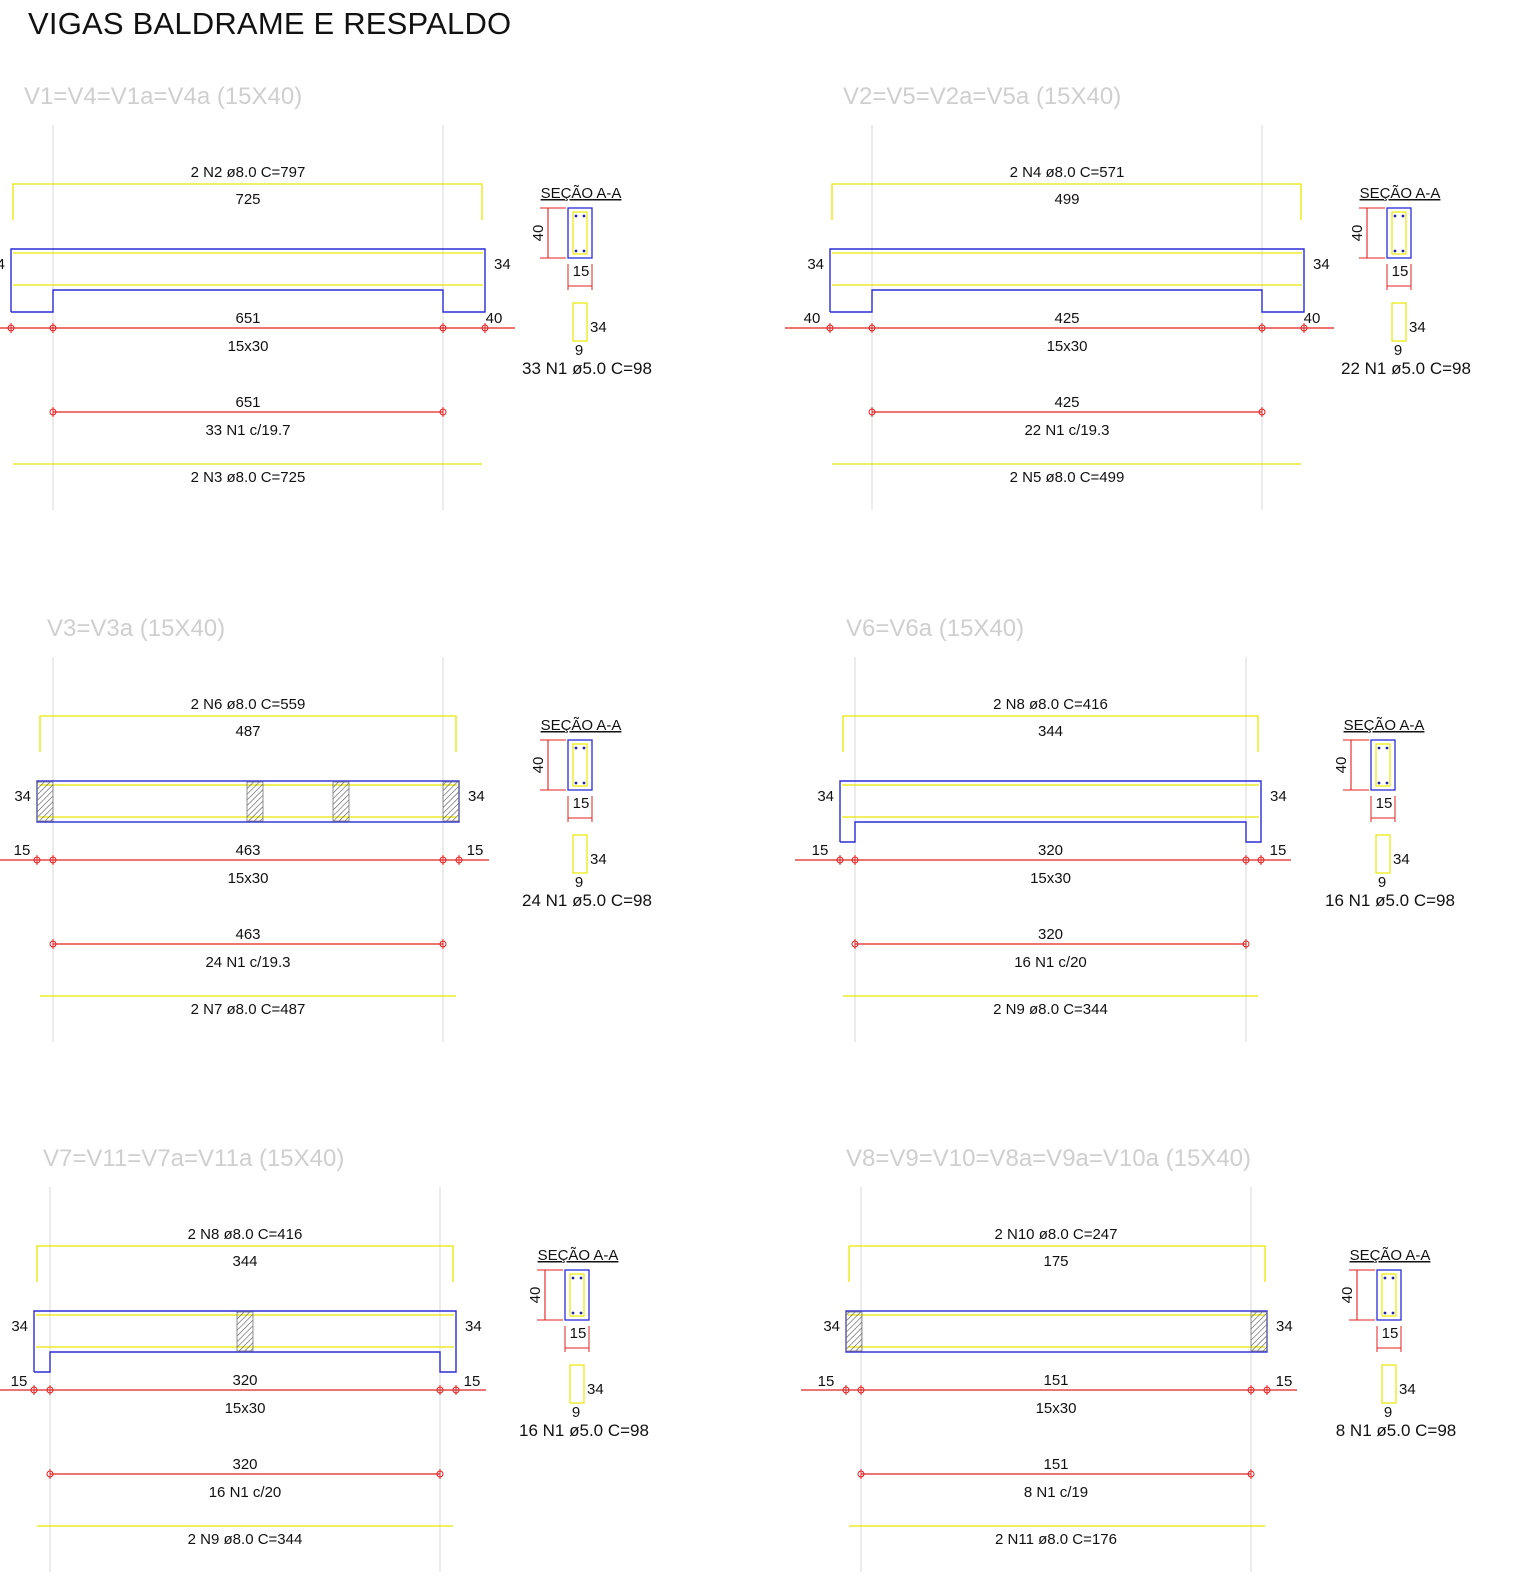 The width and height of the screenshot is (1527, 1579). What do you see at coordinates (1406, 368) in the screenshot?
I see `stirrup-count-label: 22 N1 ø5.0 C=98` at bounding box center [1406, 368].